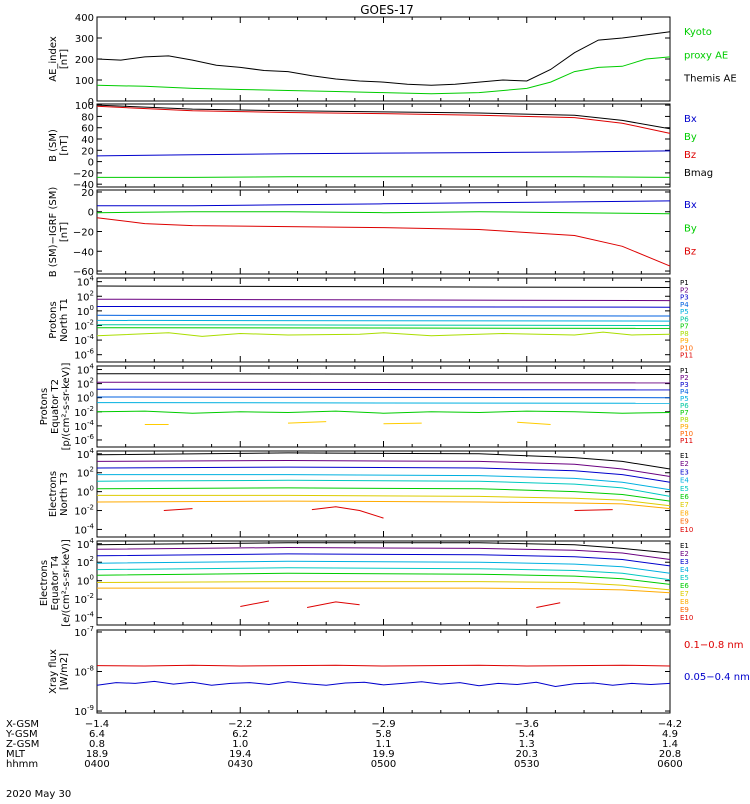 The height and width of the screenshot is (804, 750). What do you see at coordinates (670, 734) in the screenshot?
I see `x-axis-tick-label: 4.9` at bounding box center [670, 734].